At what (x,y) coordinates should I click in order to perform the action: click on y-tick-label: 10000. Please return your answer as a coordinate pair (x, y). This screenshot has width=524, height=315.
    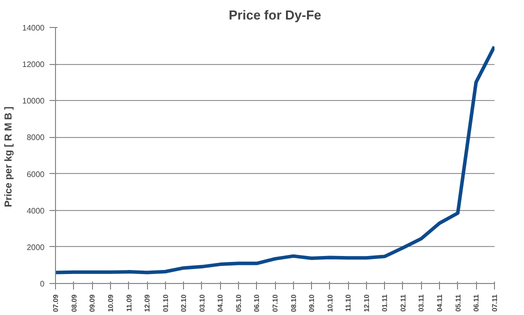
    Looking at the image, I should click on (34, 101).